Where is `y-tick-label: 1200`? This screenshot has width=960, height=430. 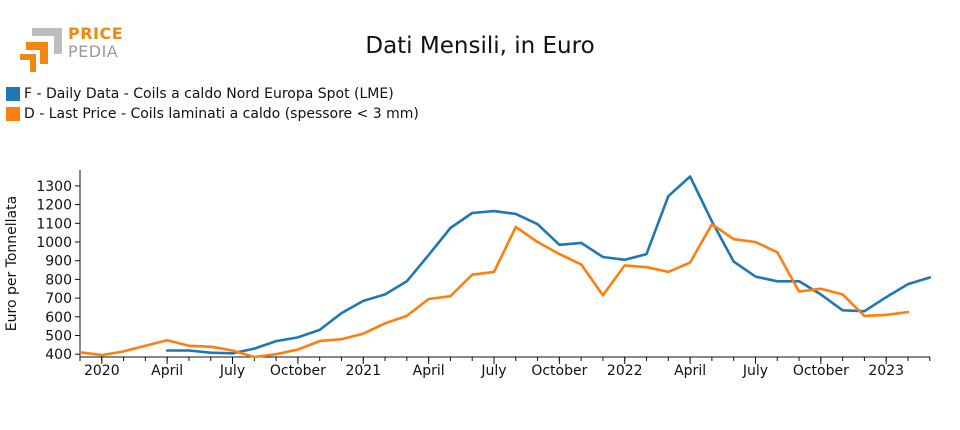 y-tick-label: 1200 is located at coordinates (54, 206).